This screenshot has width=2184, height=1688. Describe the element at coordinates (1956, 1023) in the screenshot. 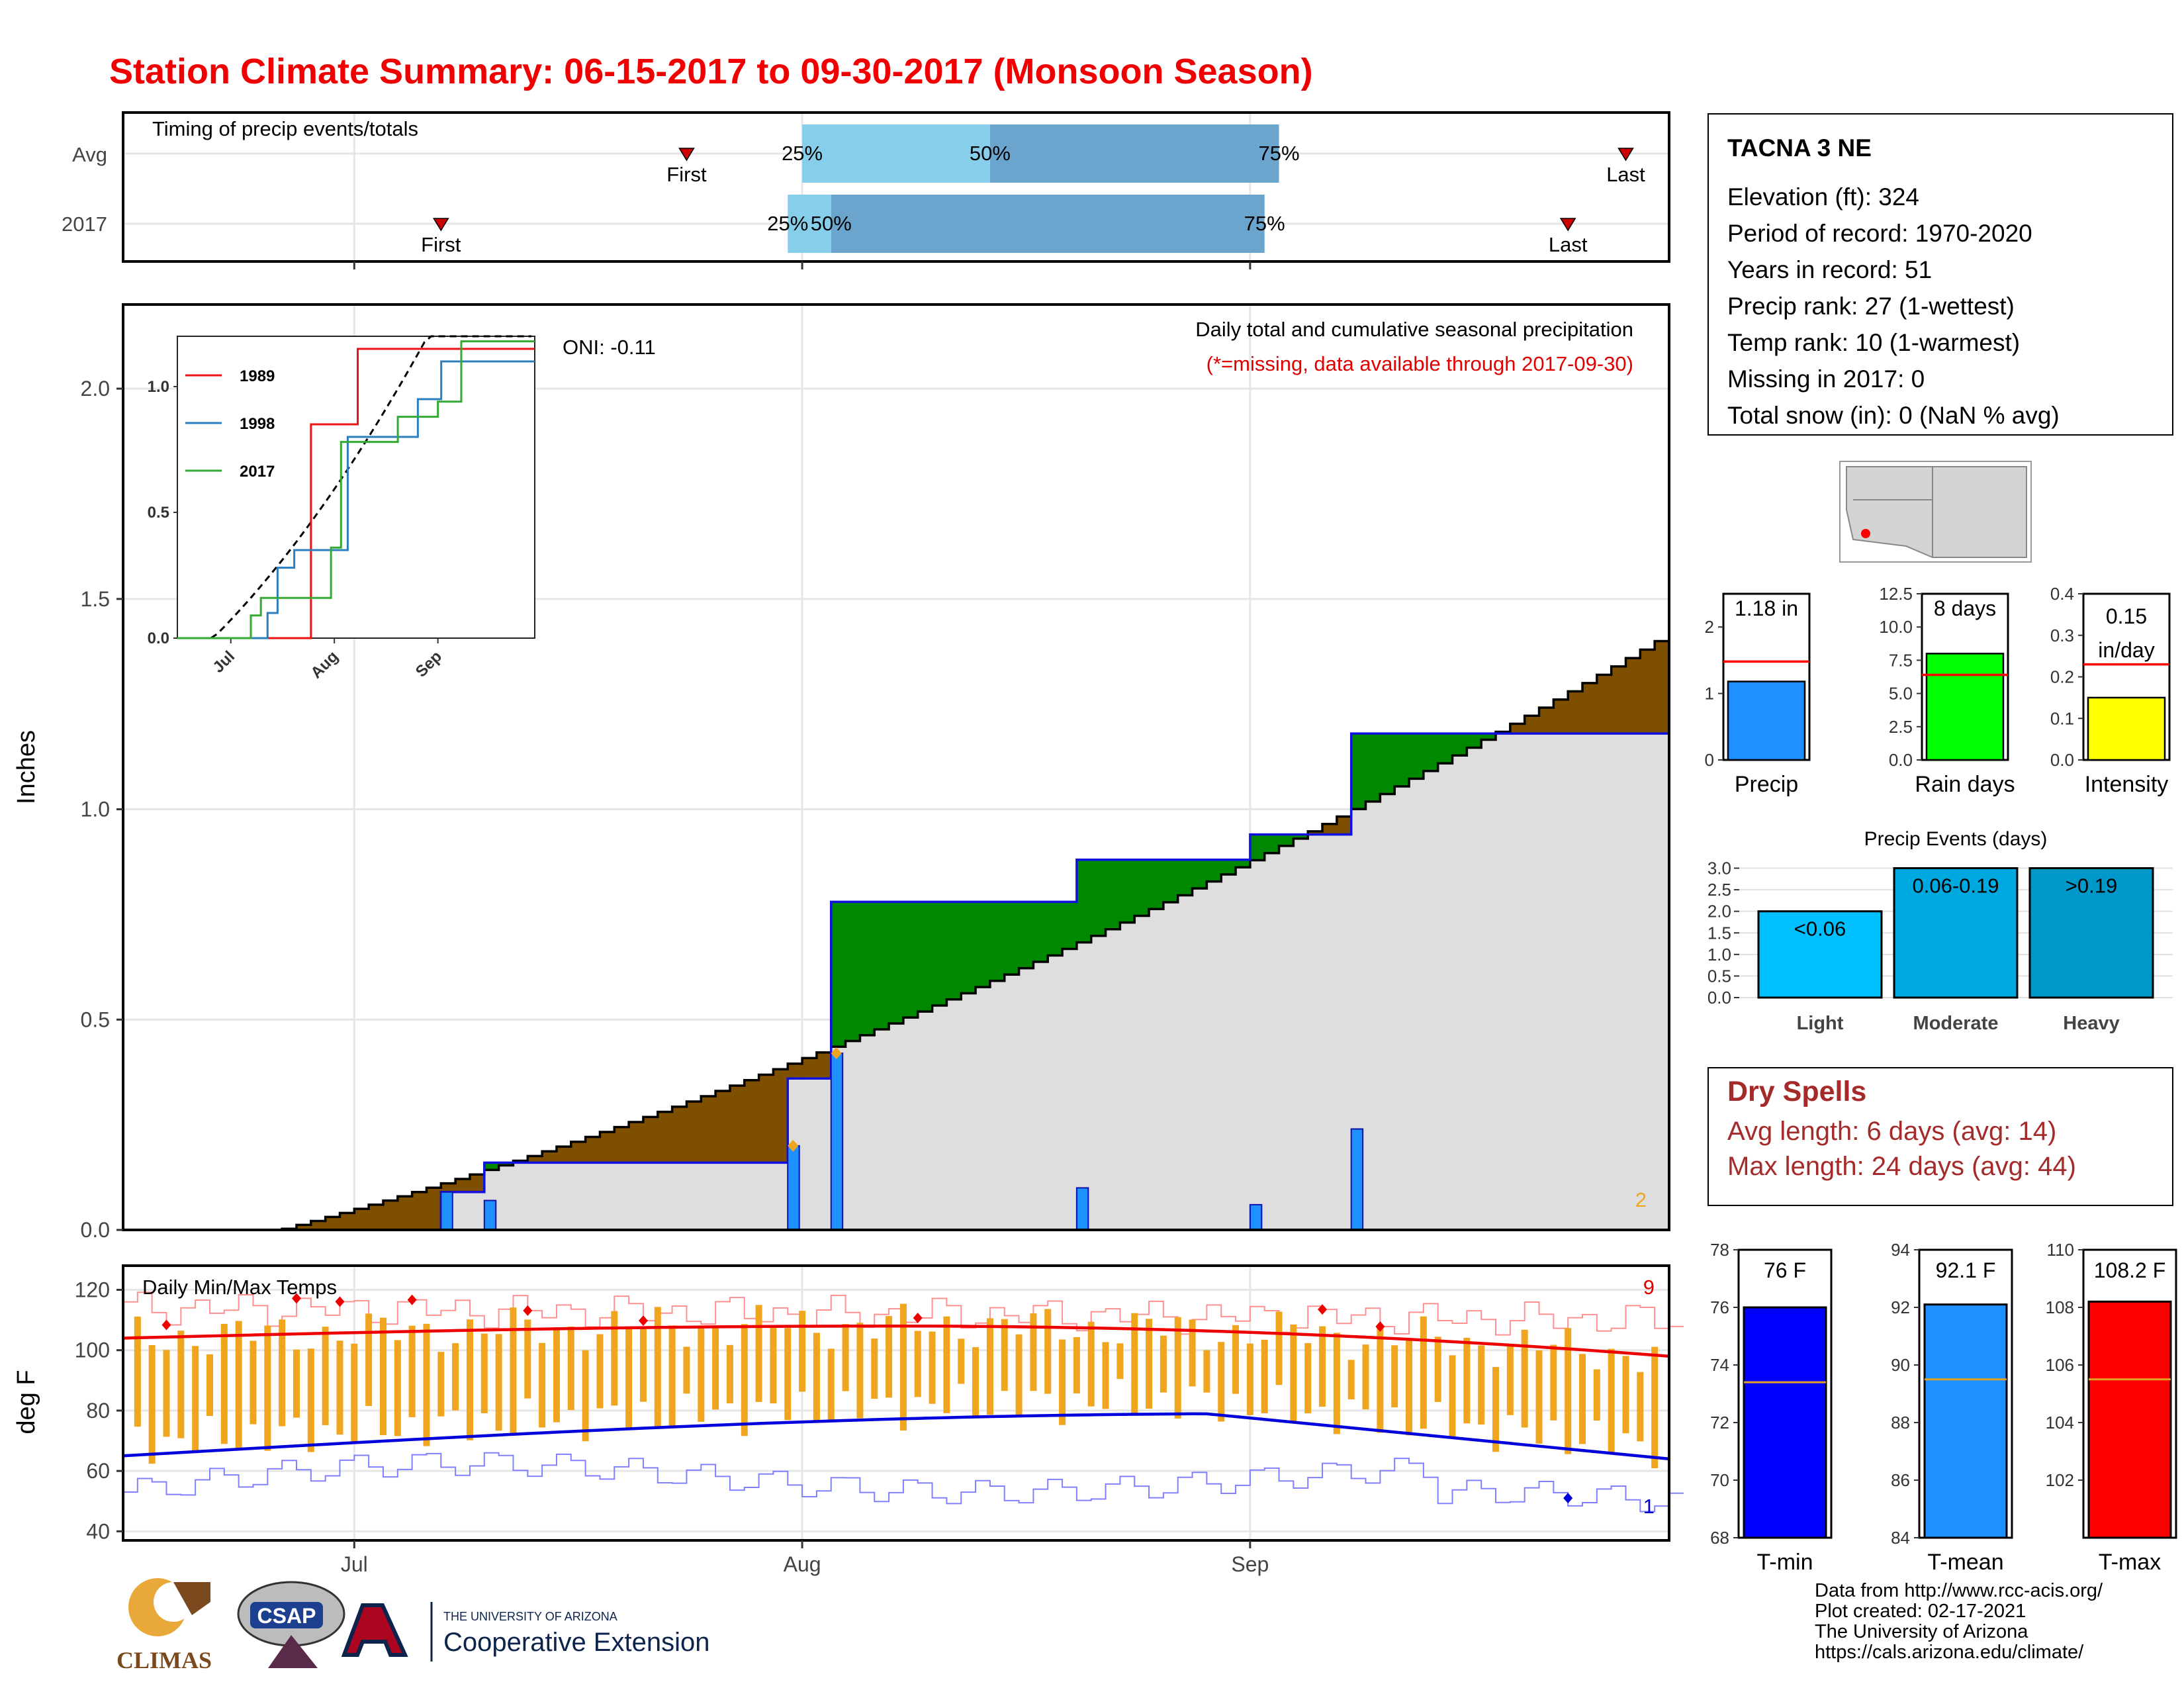

I see `event-category-label: Moderate` at that location.